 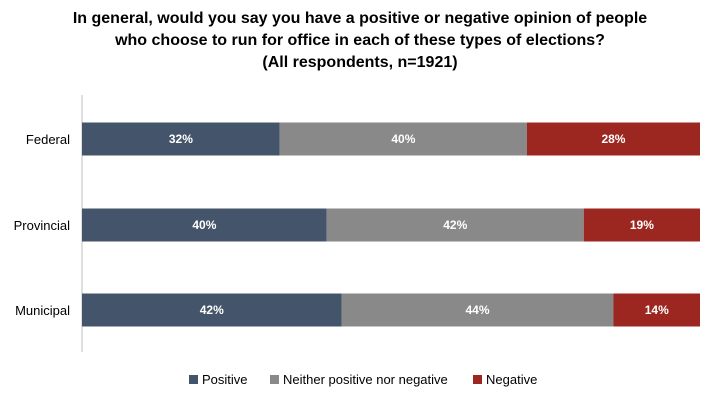 I want to click on legend-entry: Positive, so click(x=225, y=379).